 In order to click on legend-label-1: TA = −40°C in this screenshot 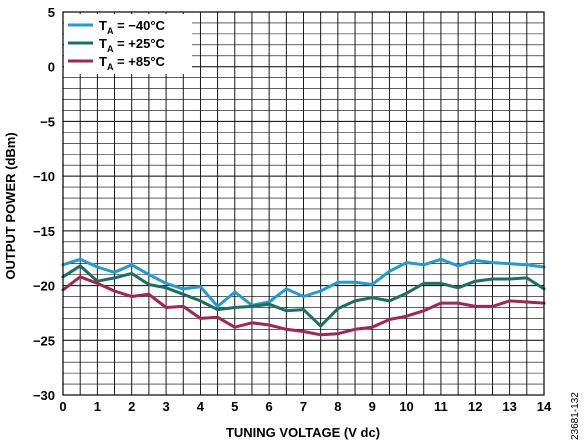, I will do `click(132, 27)`.